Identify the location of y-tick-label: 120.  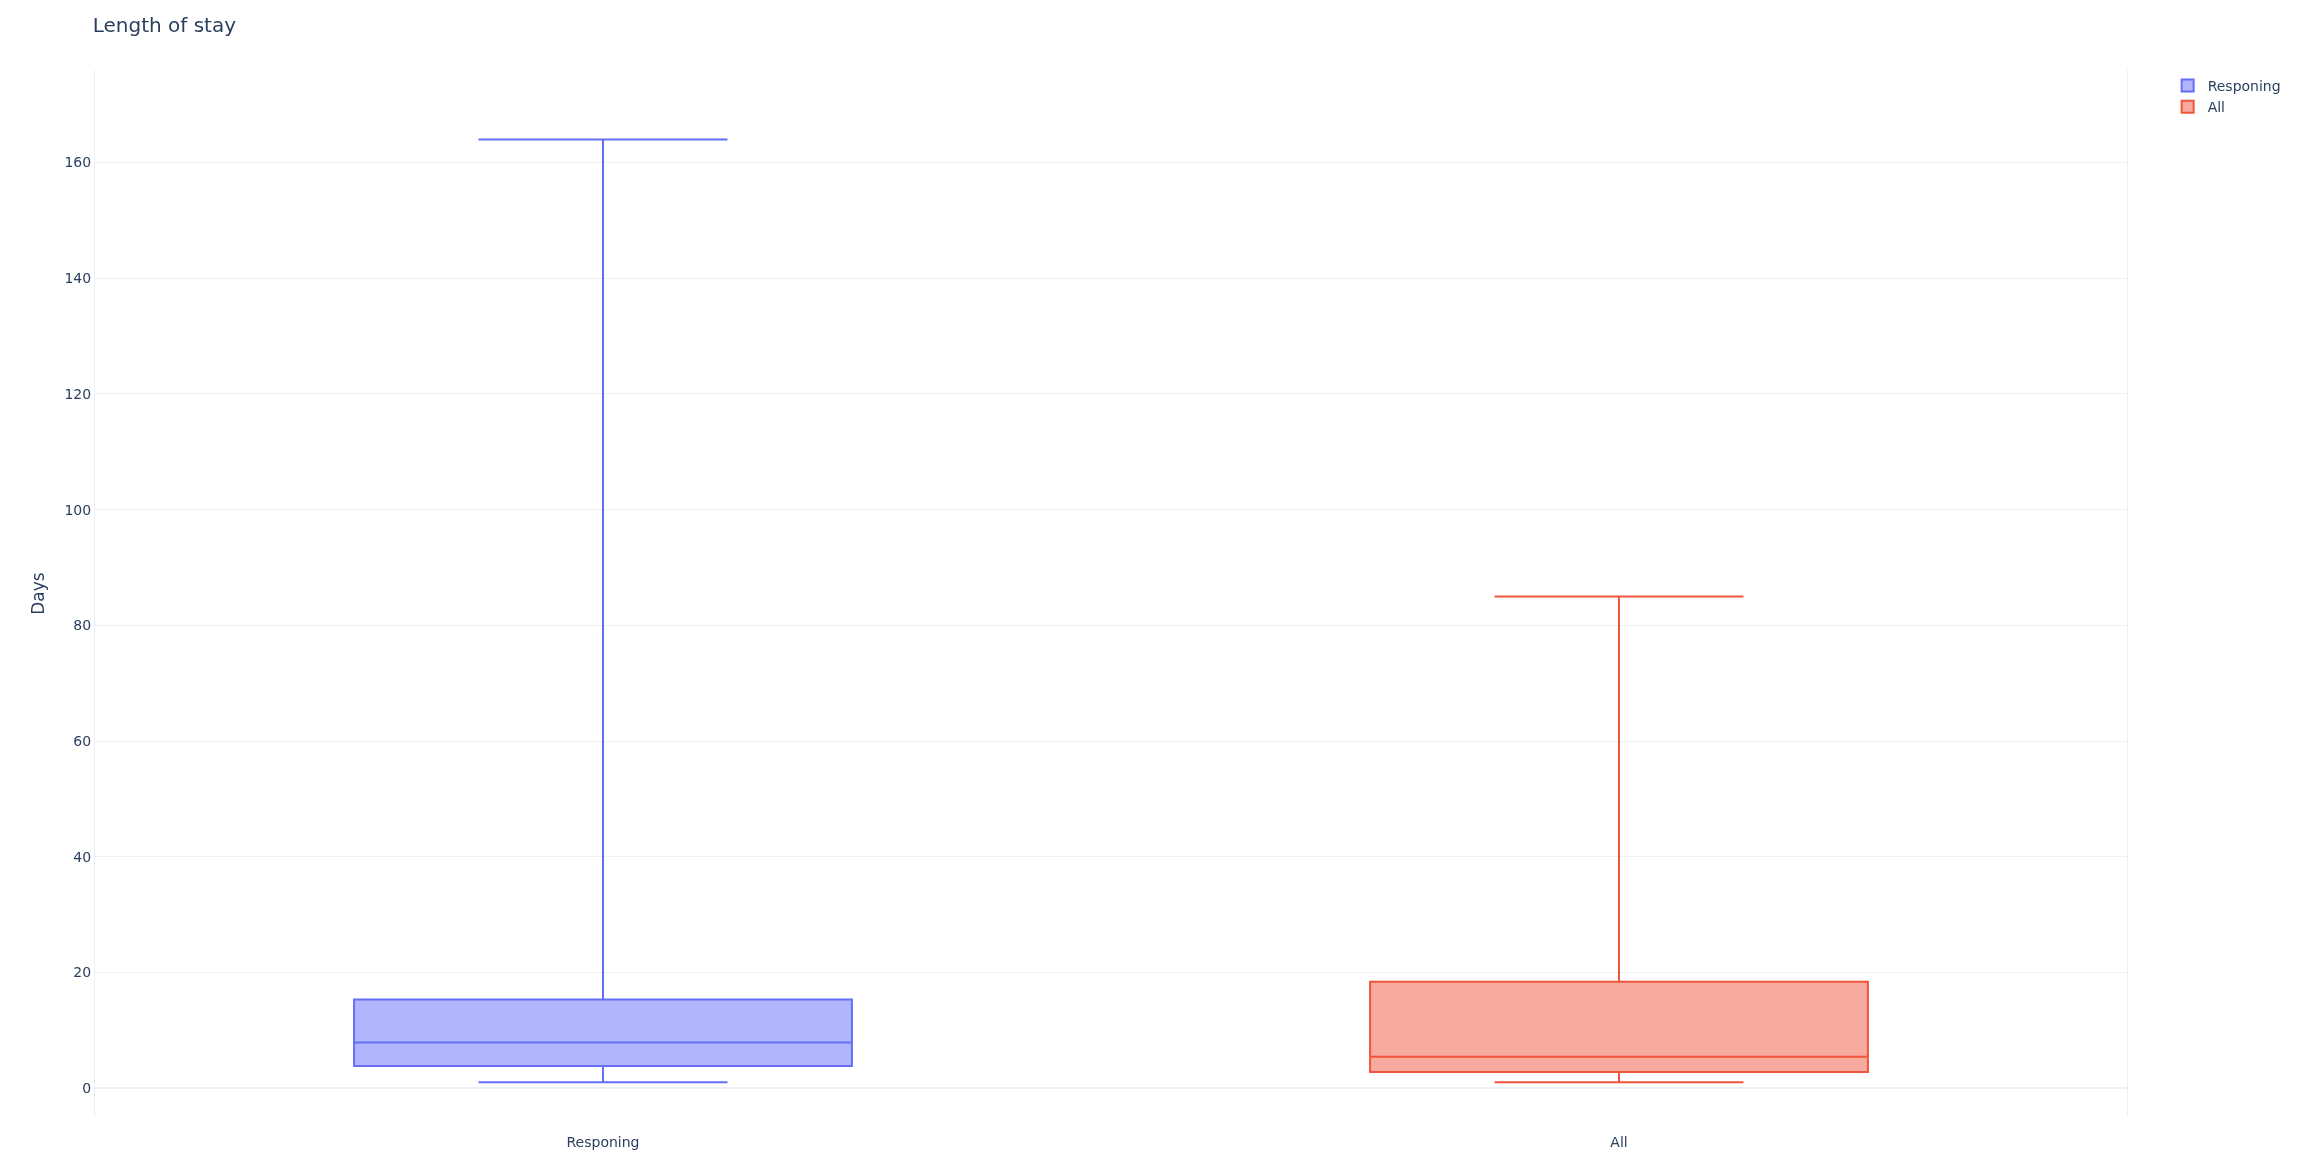
(78, 393).